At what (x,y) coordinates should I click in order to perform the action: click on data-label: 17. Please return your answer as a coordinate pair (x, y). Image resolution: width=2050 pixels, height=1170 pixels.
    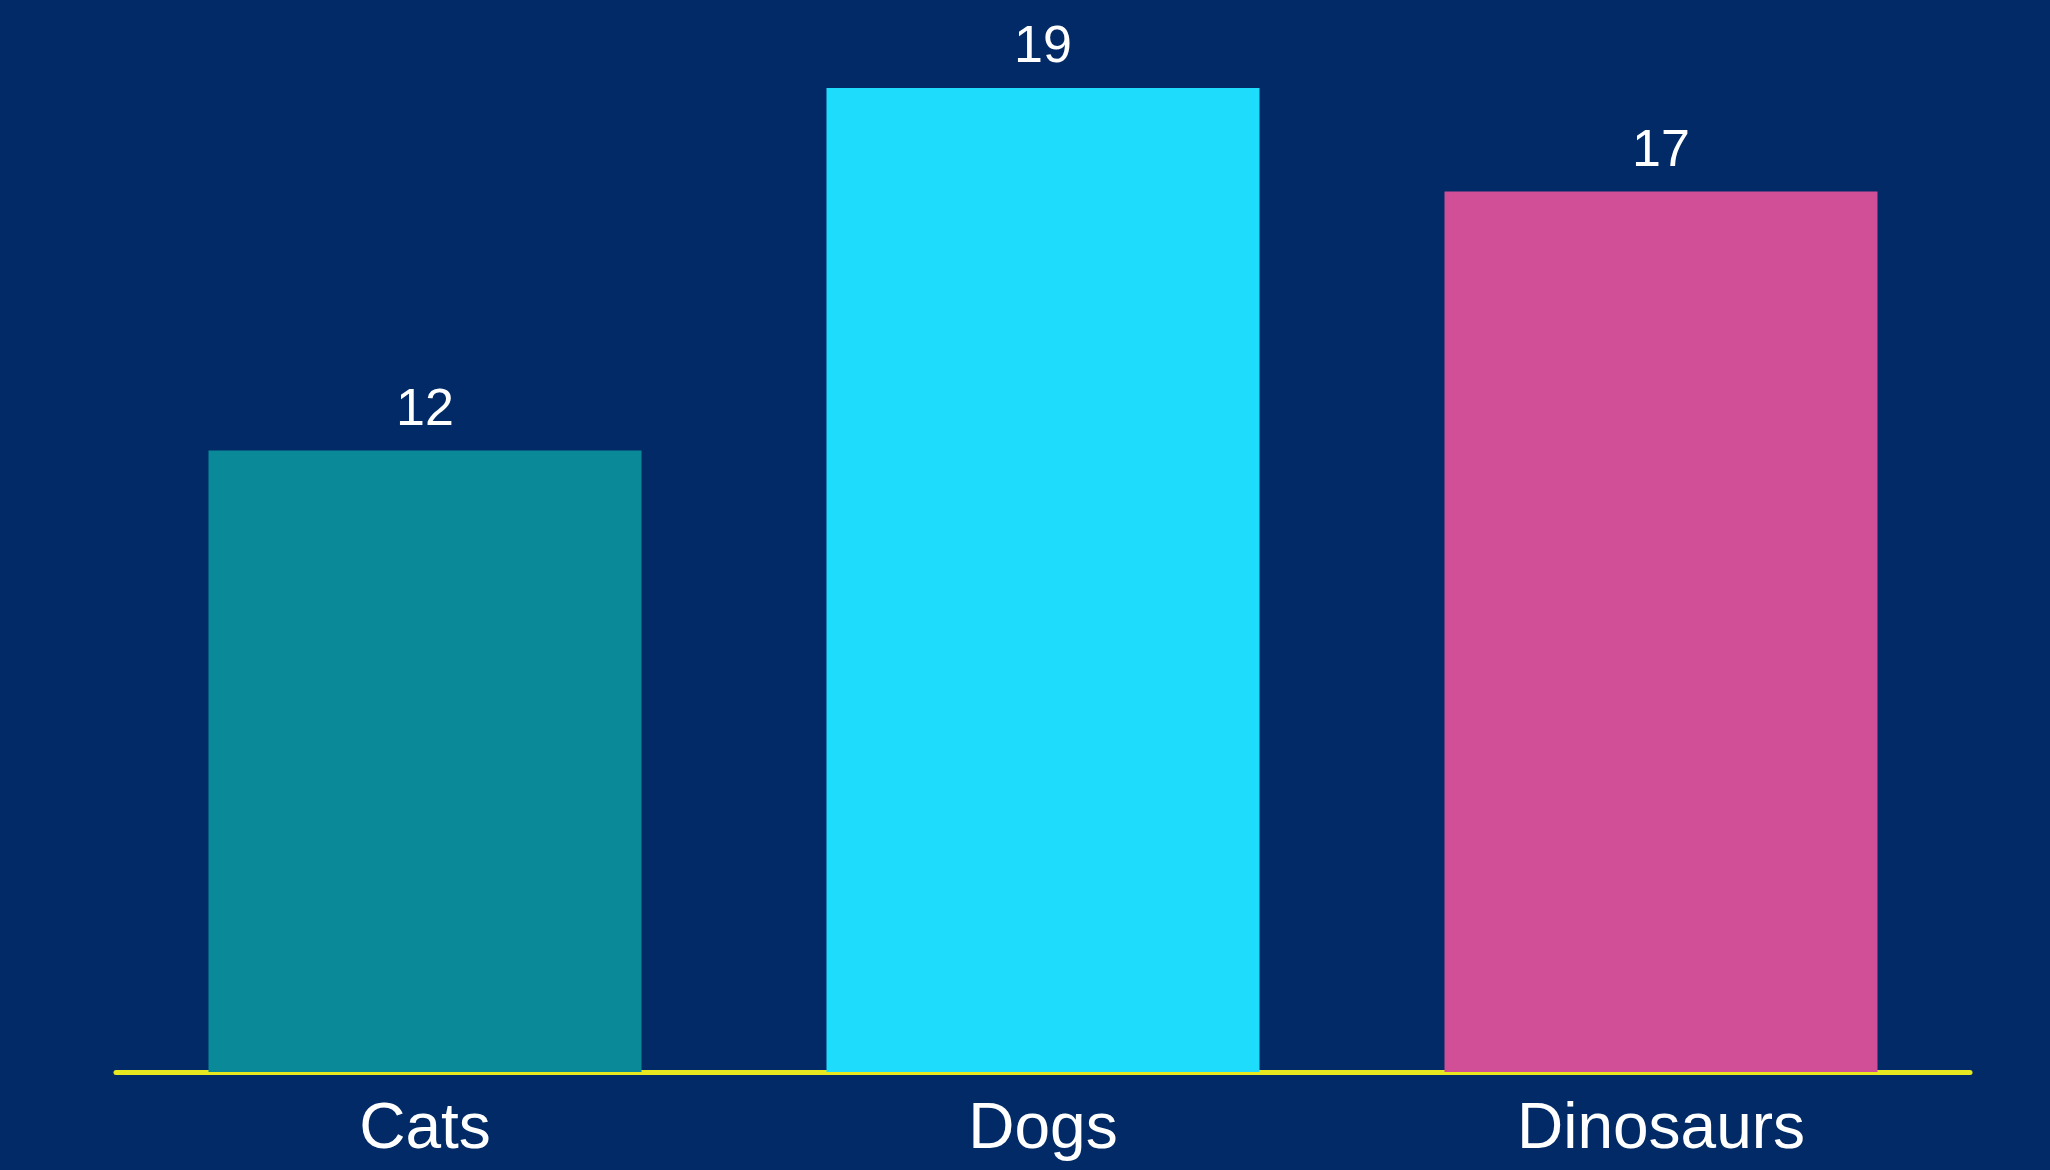
    Looking at the image, I should click on (1661, 147).